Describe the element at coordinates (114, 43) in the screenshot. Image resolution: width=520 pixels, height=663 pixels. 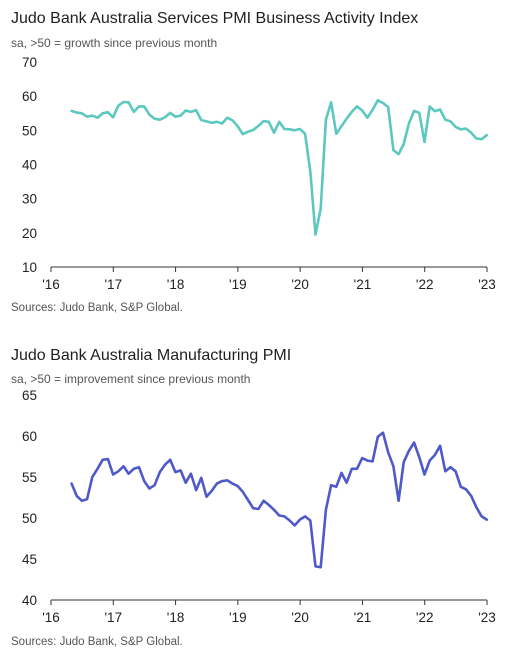
I see `chart-subtitle: sa, >50 = growth since previous month` at that location.